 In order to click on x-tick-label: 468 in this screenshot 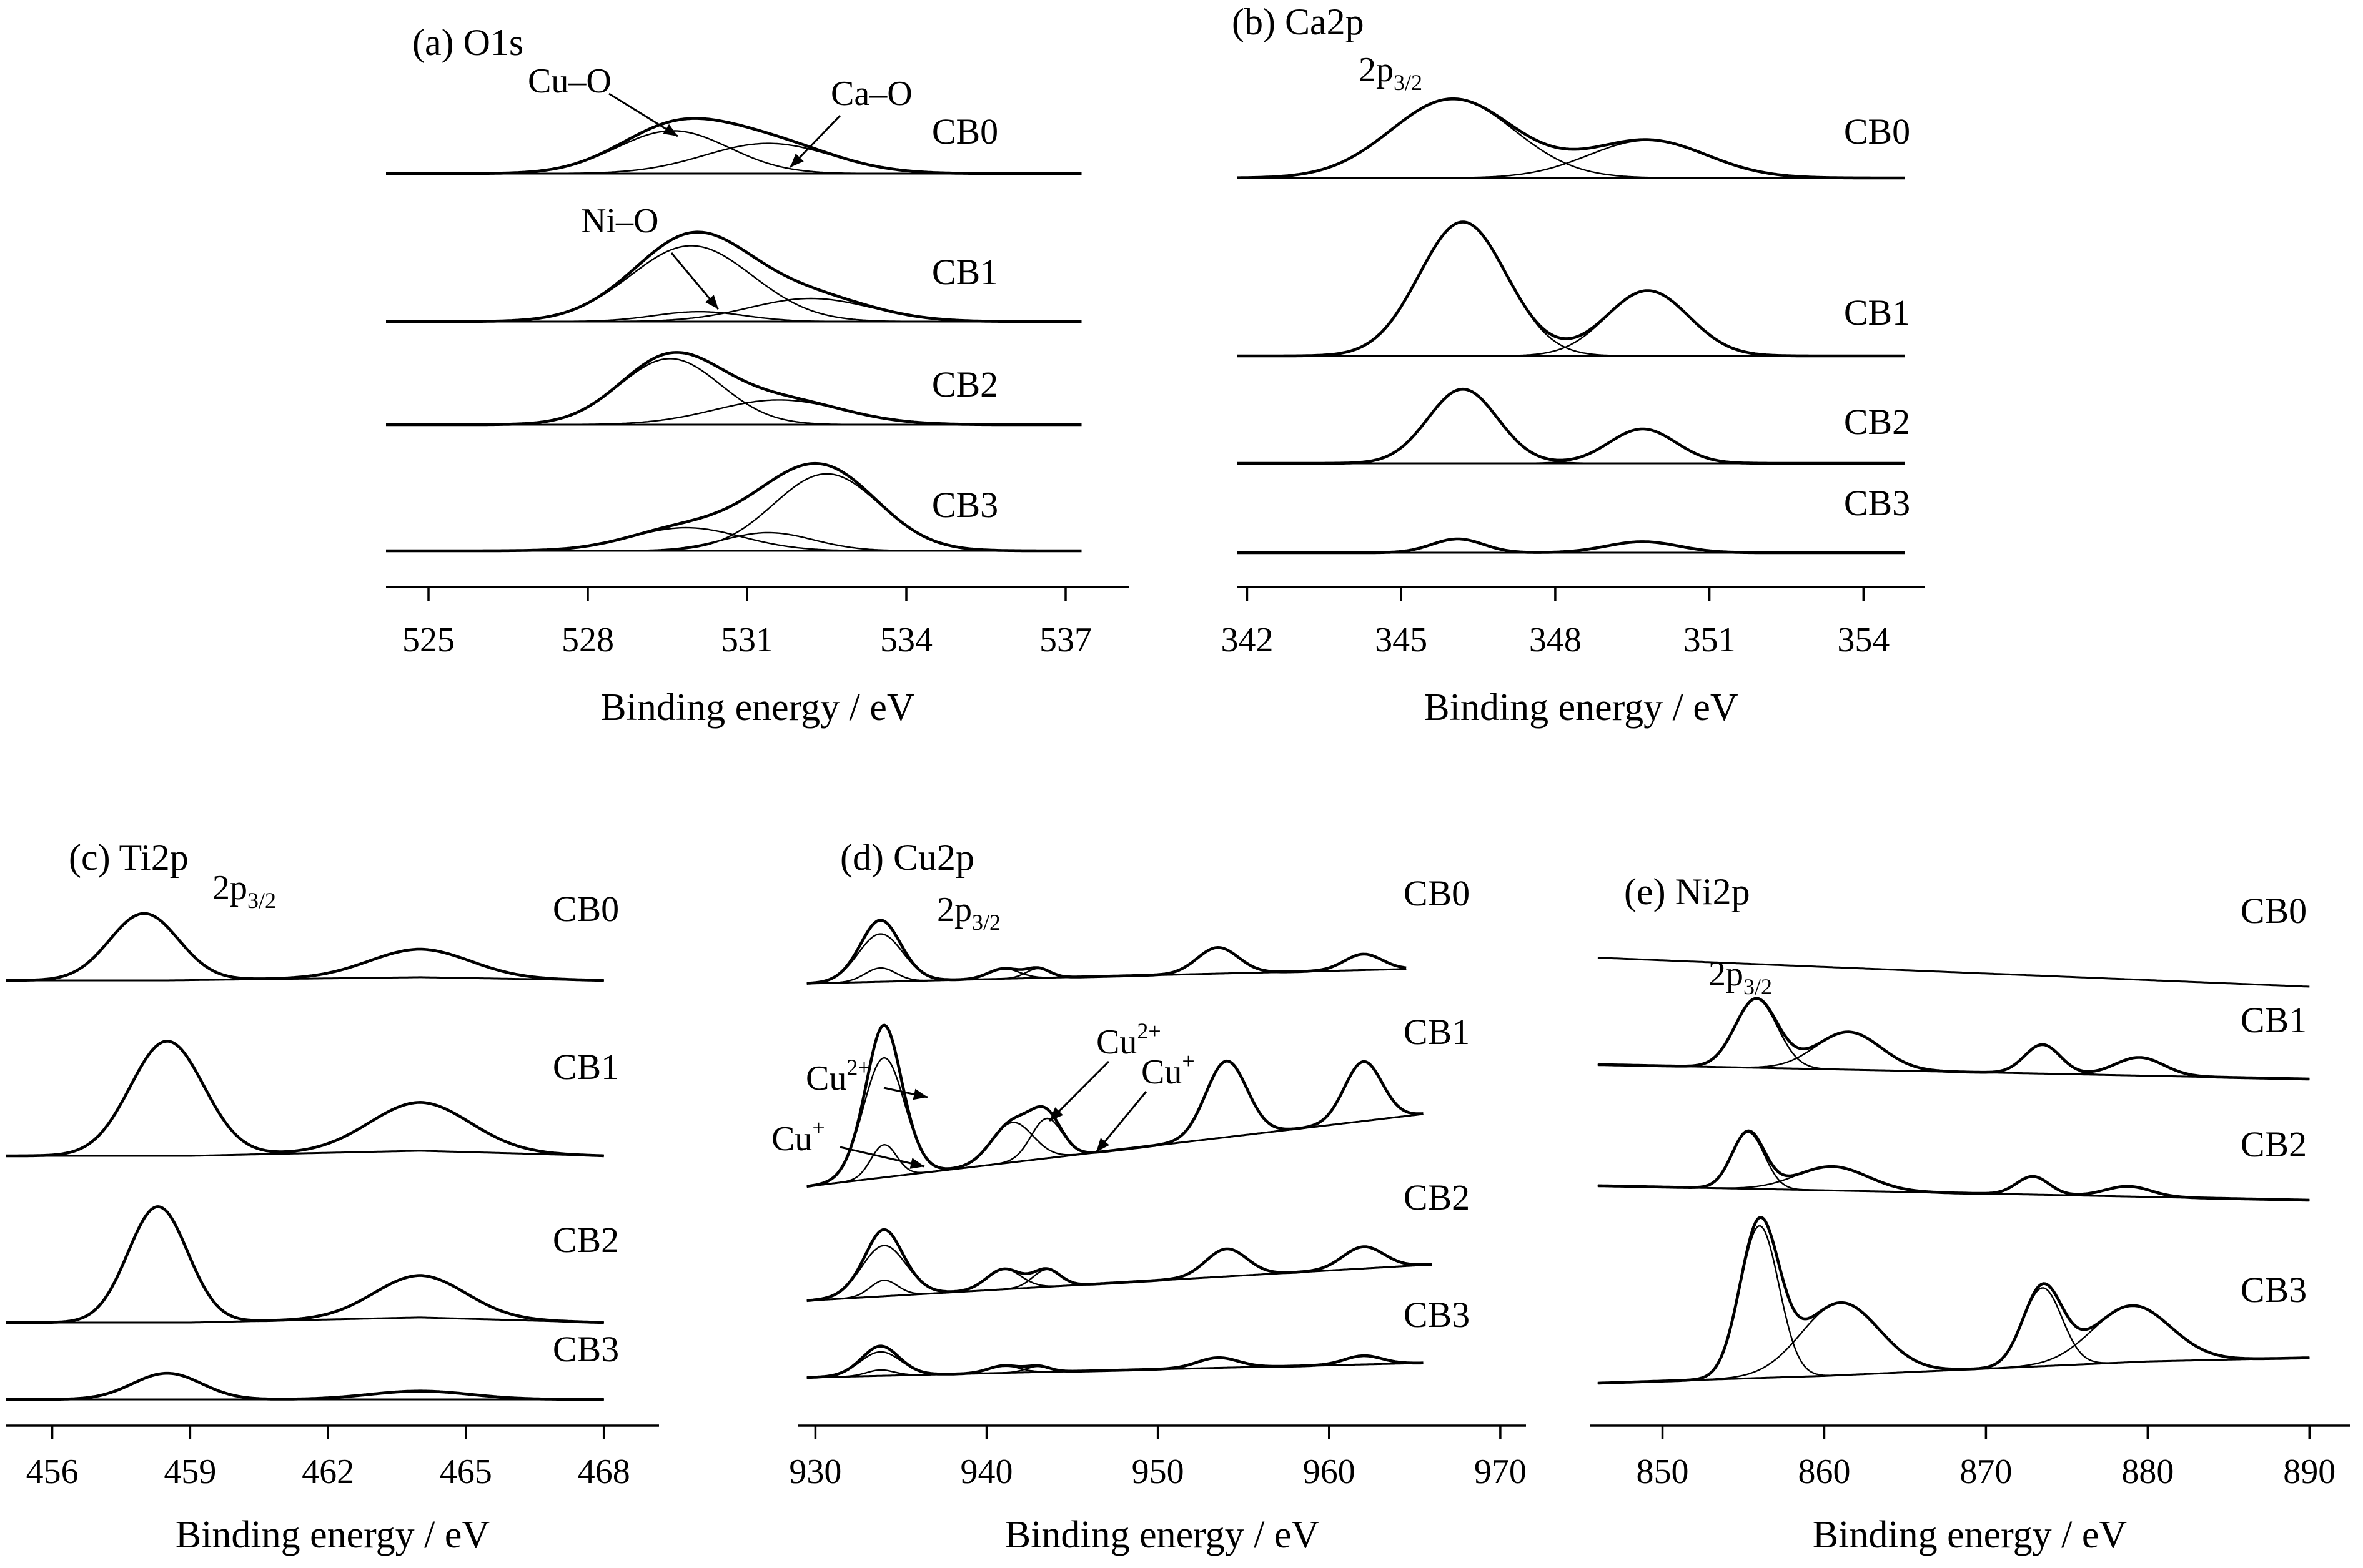, I will do `click(604, 1471)`.